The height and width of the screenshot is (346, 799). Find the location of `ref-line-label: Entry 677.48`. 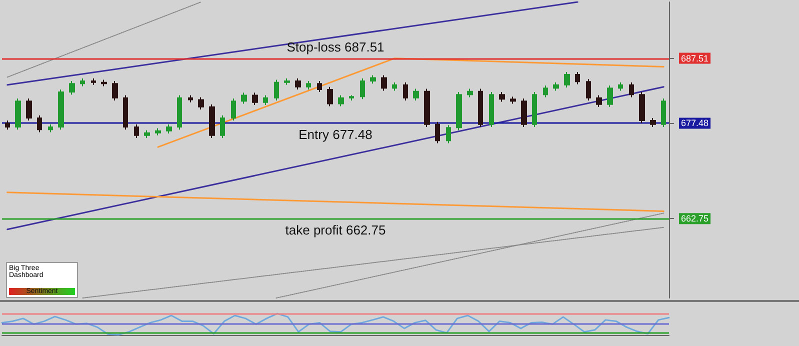

ref-line-label: Entry 677.48 is located at coordinates (335, 134).